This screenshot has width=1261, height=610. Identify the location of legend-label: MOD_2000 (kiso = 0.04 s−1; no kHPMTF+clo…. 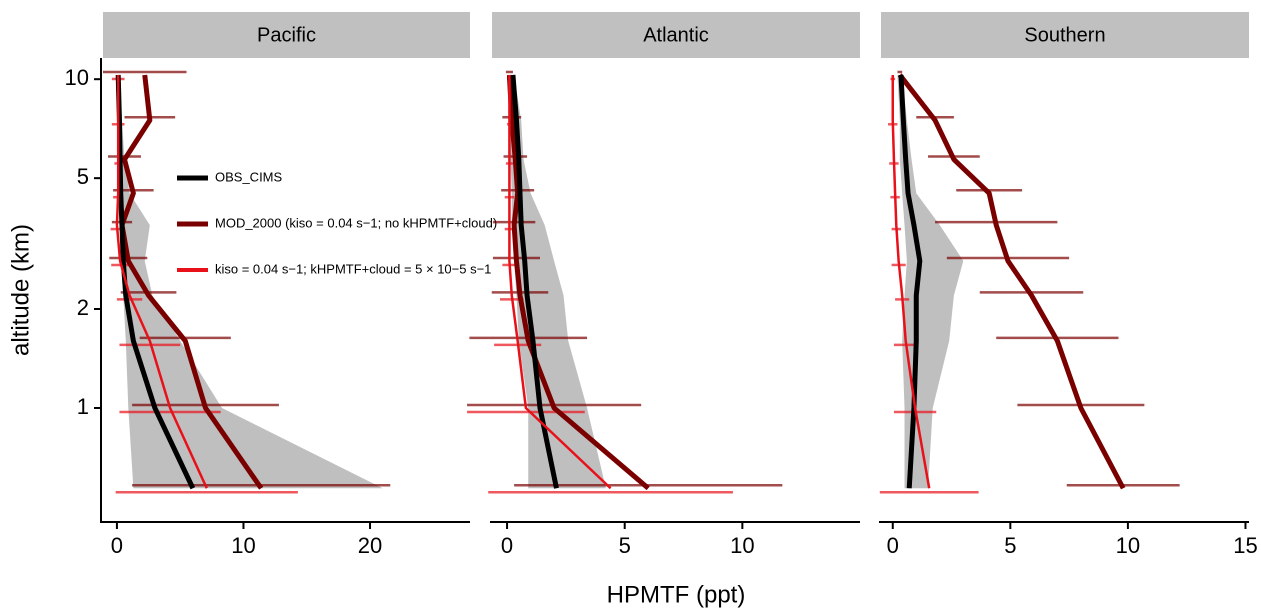
(356, 222).